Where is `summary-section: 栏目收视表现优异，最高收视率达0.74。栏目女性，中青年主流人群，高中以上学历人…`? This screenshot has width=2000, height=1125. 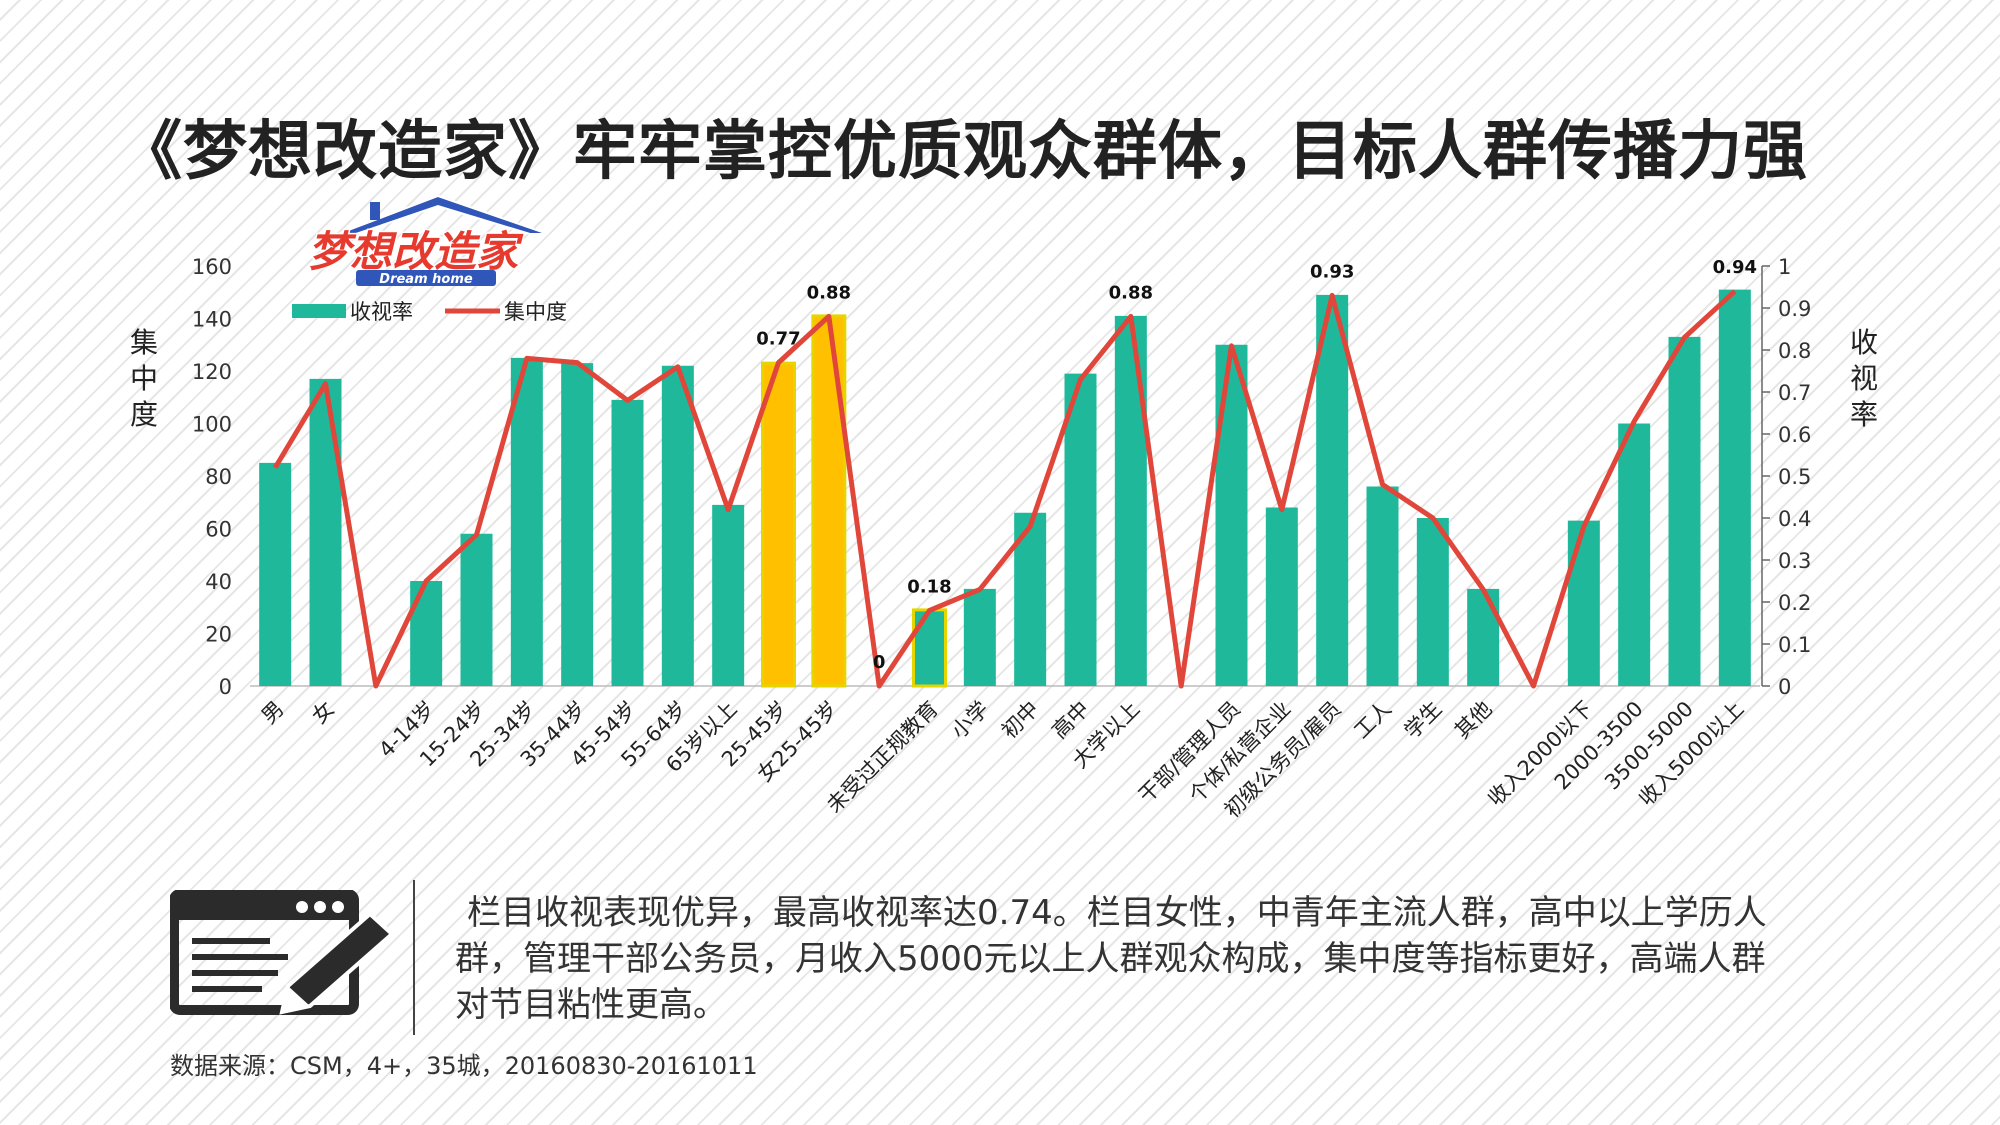
summary-section: 栏目收视表现优异，最高收视率达0.74。栏目女性，中青年主流人群，高中以上学历人… is located at coordinates (990, 965).